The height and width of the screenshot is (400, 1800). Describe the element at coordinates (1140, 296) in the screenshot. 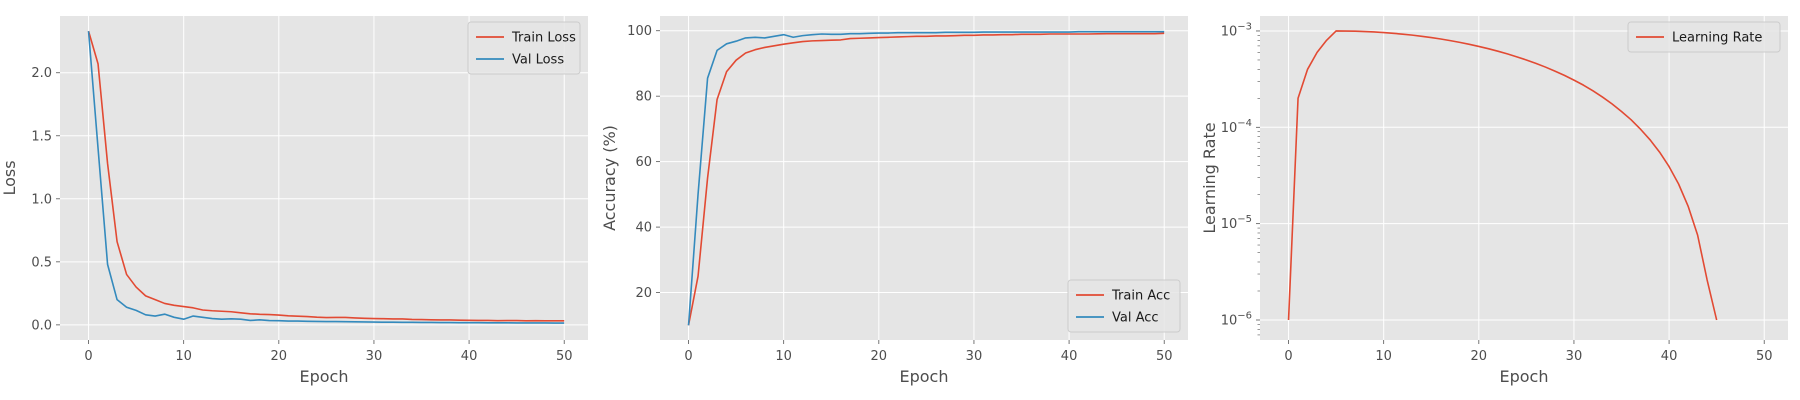

I see `legend-label: Train Acc` at that location.